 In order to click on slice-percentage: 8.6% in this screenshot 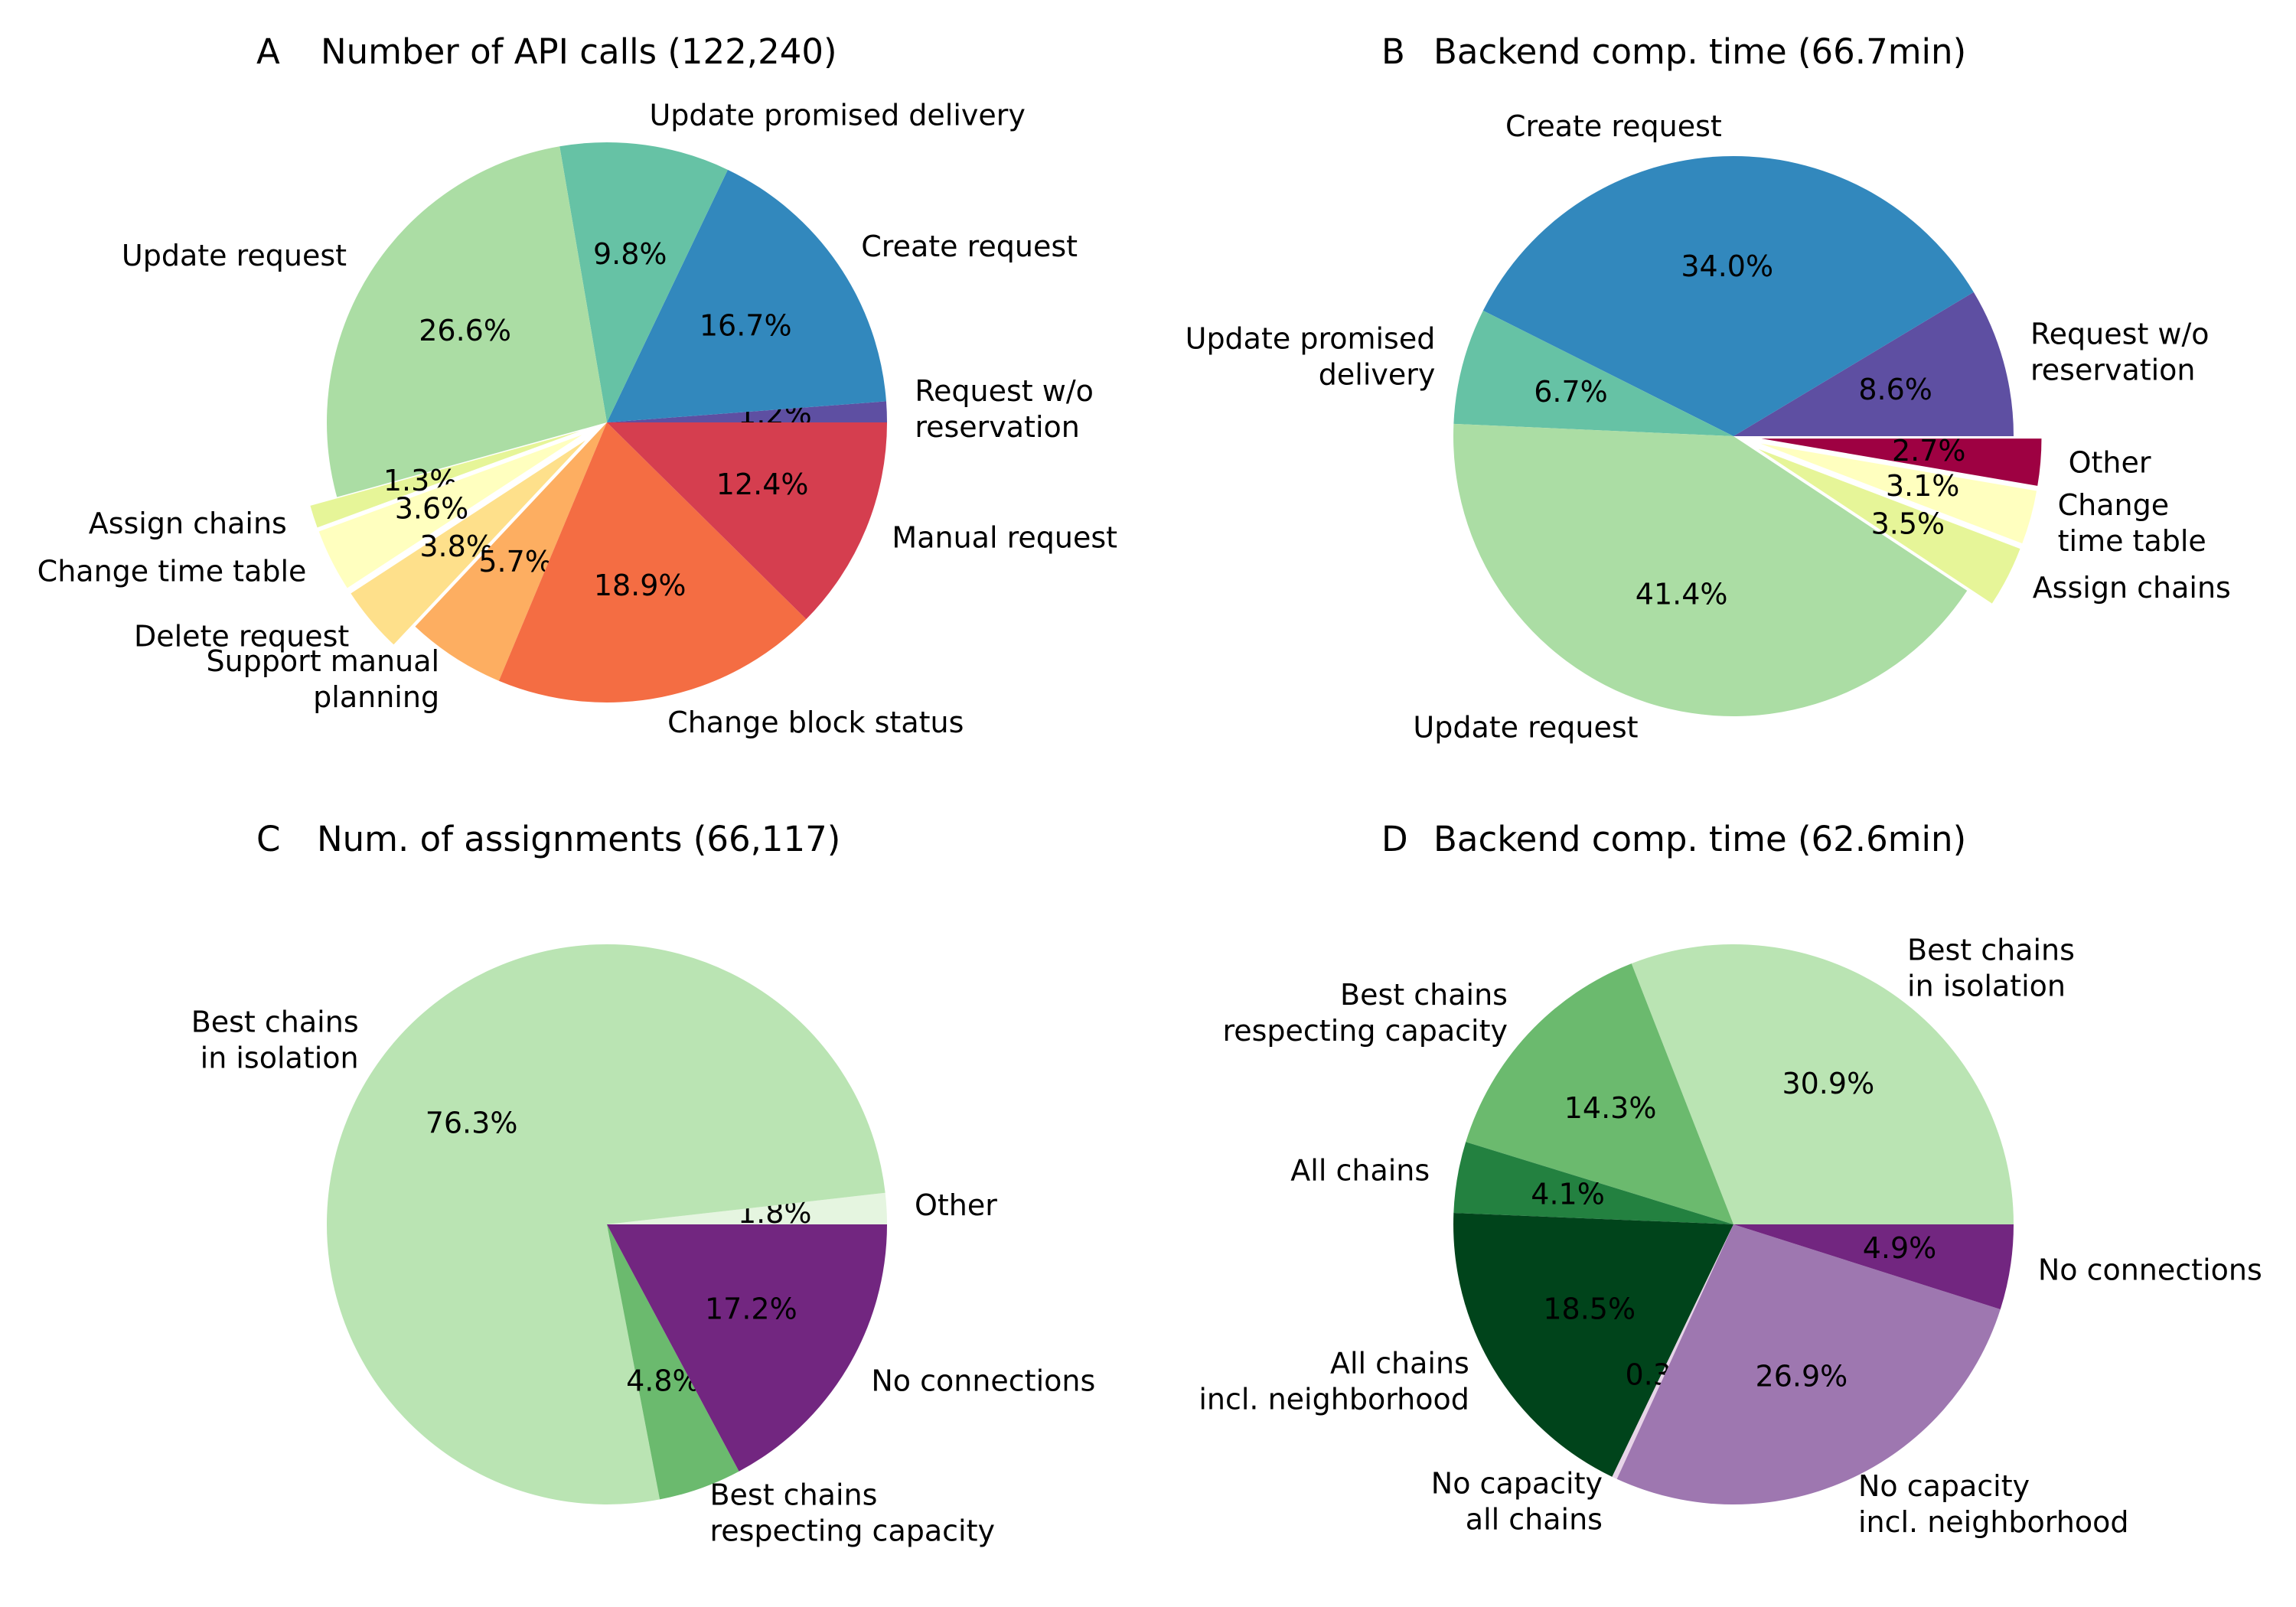, I will do `click(1895, 390)`.